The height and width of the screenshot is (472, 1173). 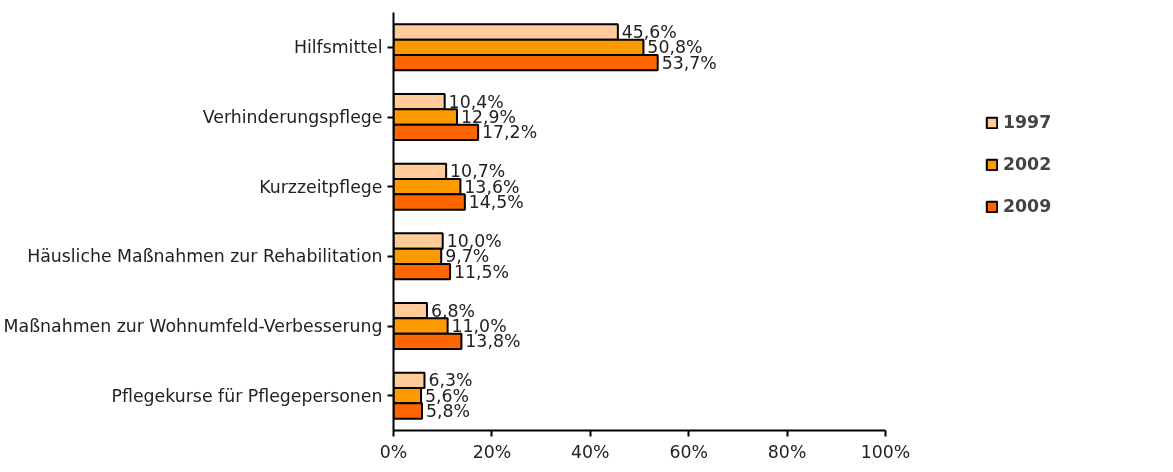 What do you see at coordinates (885, 451) in the screenshot?
I see `x-tick-label: 100%` at bounding box center [885, 451].